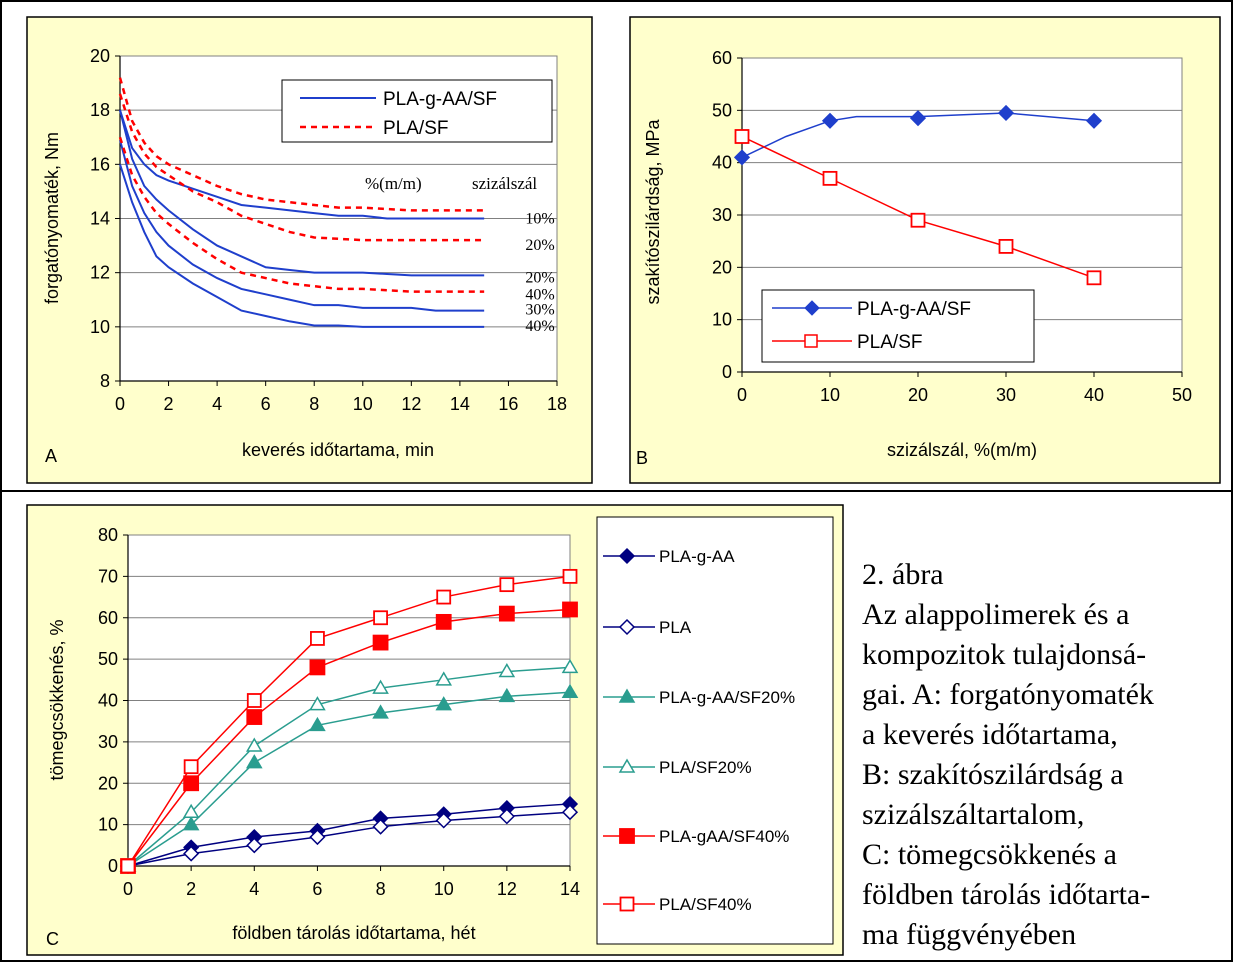 The width and height of the screenshot is (1233, 962). What do you see at coordinates (898, 326) in the screenshot?
I see `panel-b-legend: PLA-g-AA/SF PLA/SF` at bounding box center [898, 326].